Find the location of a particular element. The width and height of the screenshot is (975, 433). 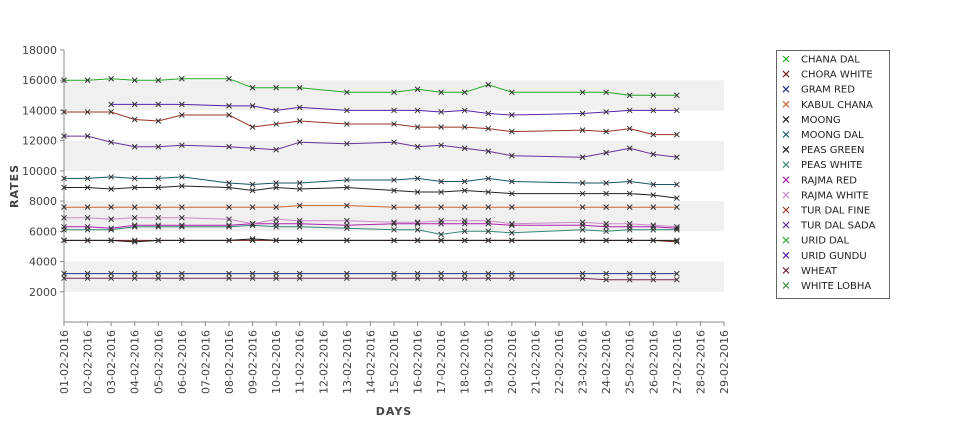

x-tick-label: 14-02-2016 is located at coordinates (370, 362).